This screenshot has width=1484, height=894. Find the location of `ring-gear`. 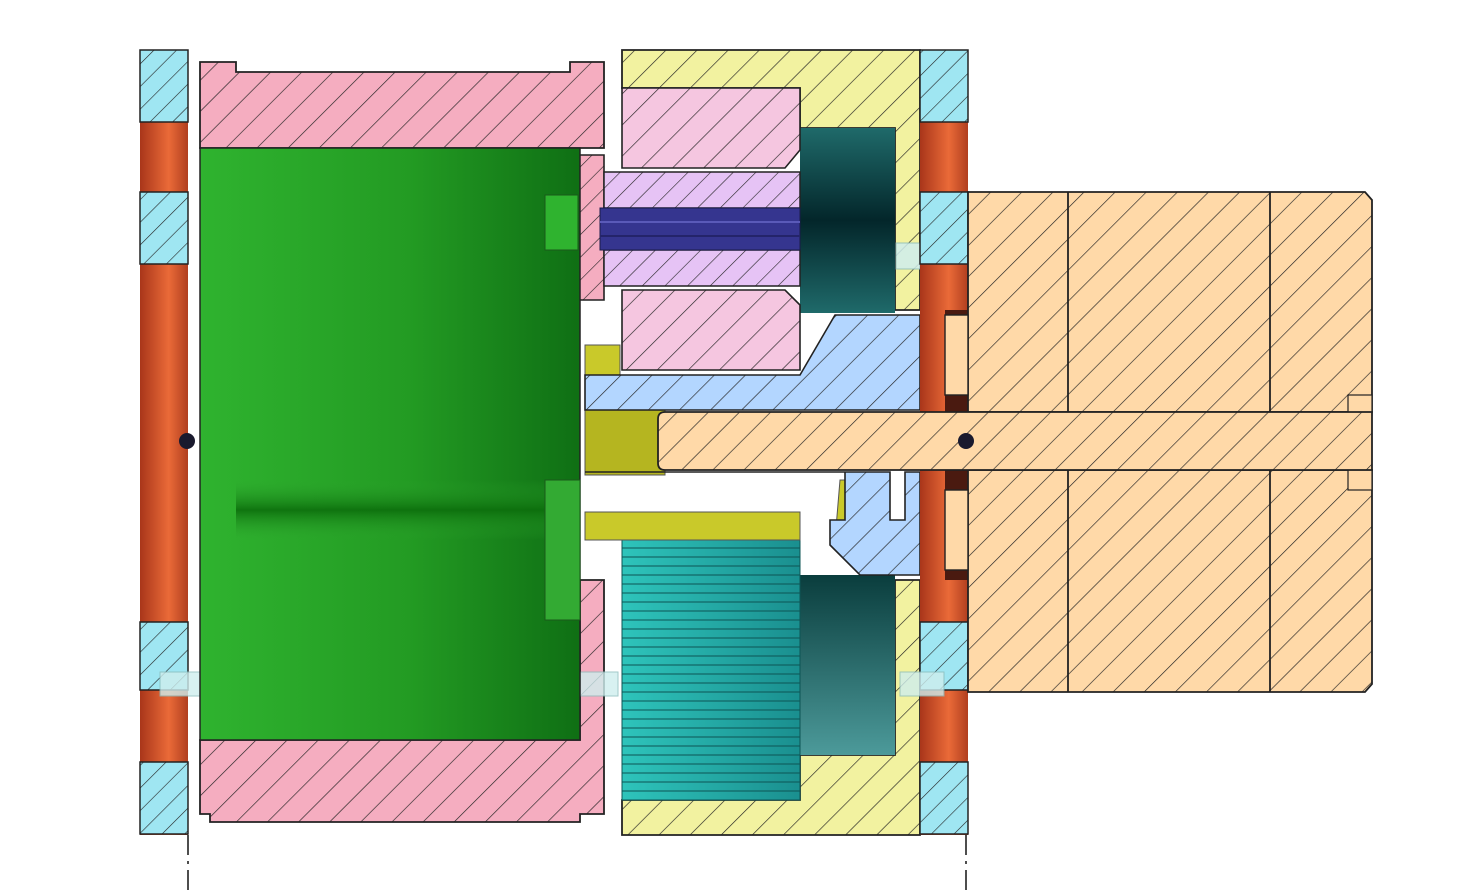

ring-gear is located at coordinates (847, 441).